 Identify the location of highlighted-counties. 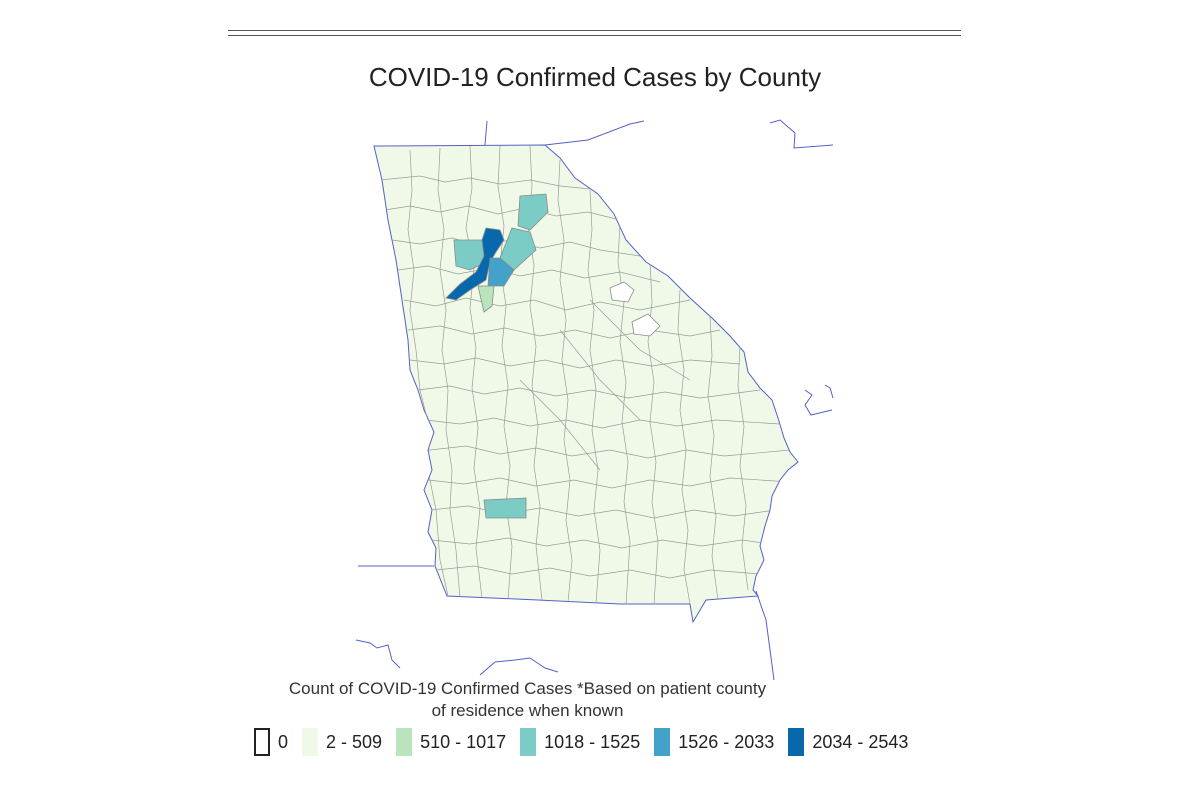
(497, 356).